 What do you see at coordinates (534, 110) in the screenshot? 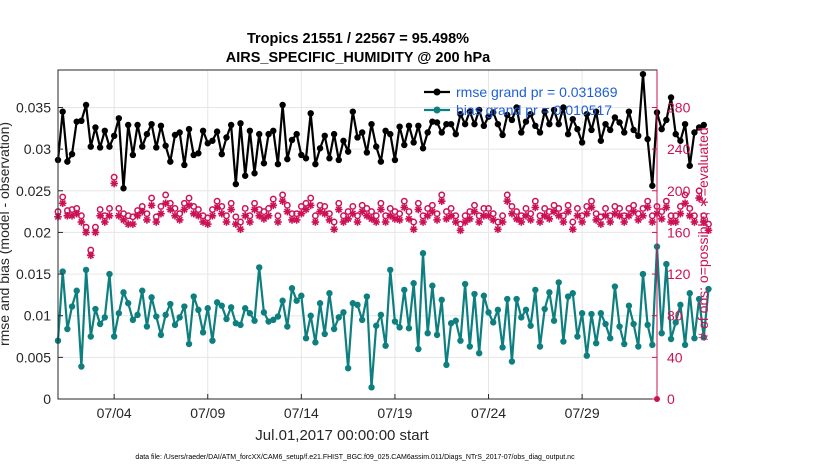
I see `legend-entry-label: bias grand pr = 0.010517` at bounding box center [534, 110].